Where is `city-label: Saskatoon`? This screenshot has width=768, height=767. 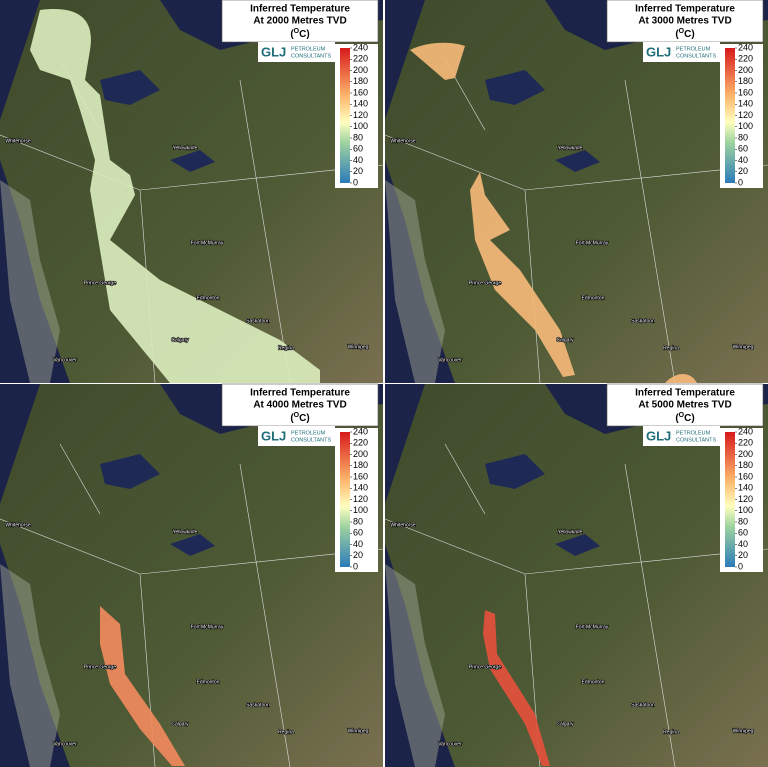 city-label: Saskatoon is located at coordinates (643, 705).